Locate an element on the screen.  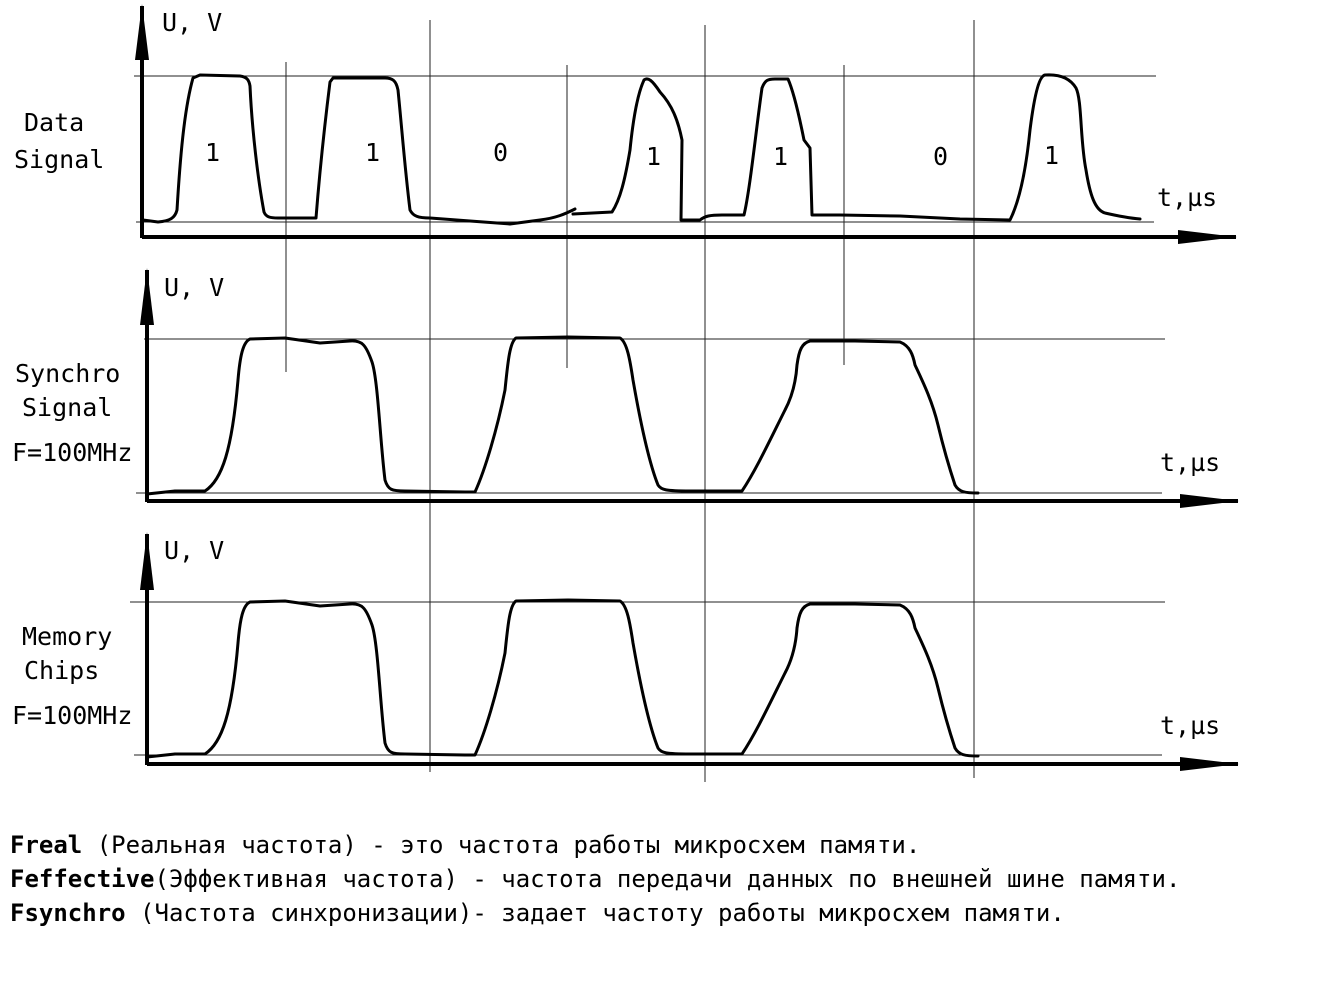
panel-name-line: Memory is located at coordinates (67, 636).